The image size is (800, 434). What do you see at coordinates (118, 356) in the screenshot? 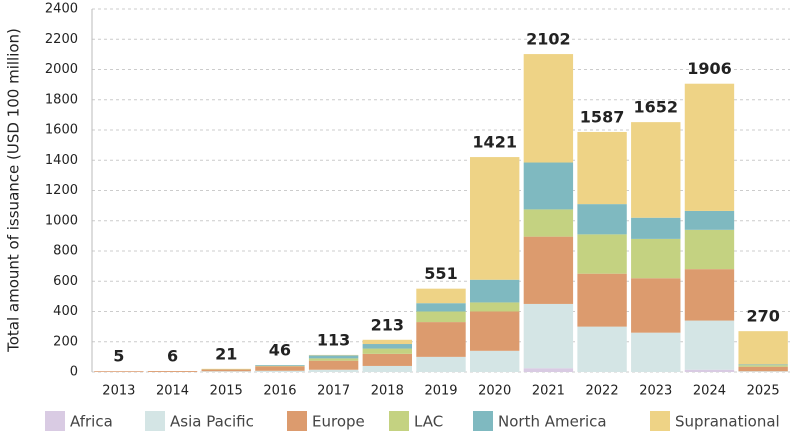
I see `total-label: 5` at bounding box center [118, 356].